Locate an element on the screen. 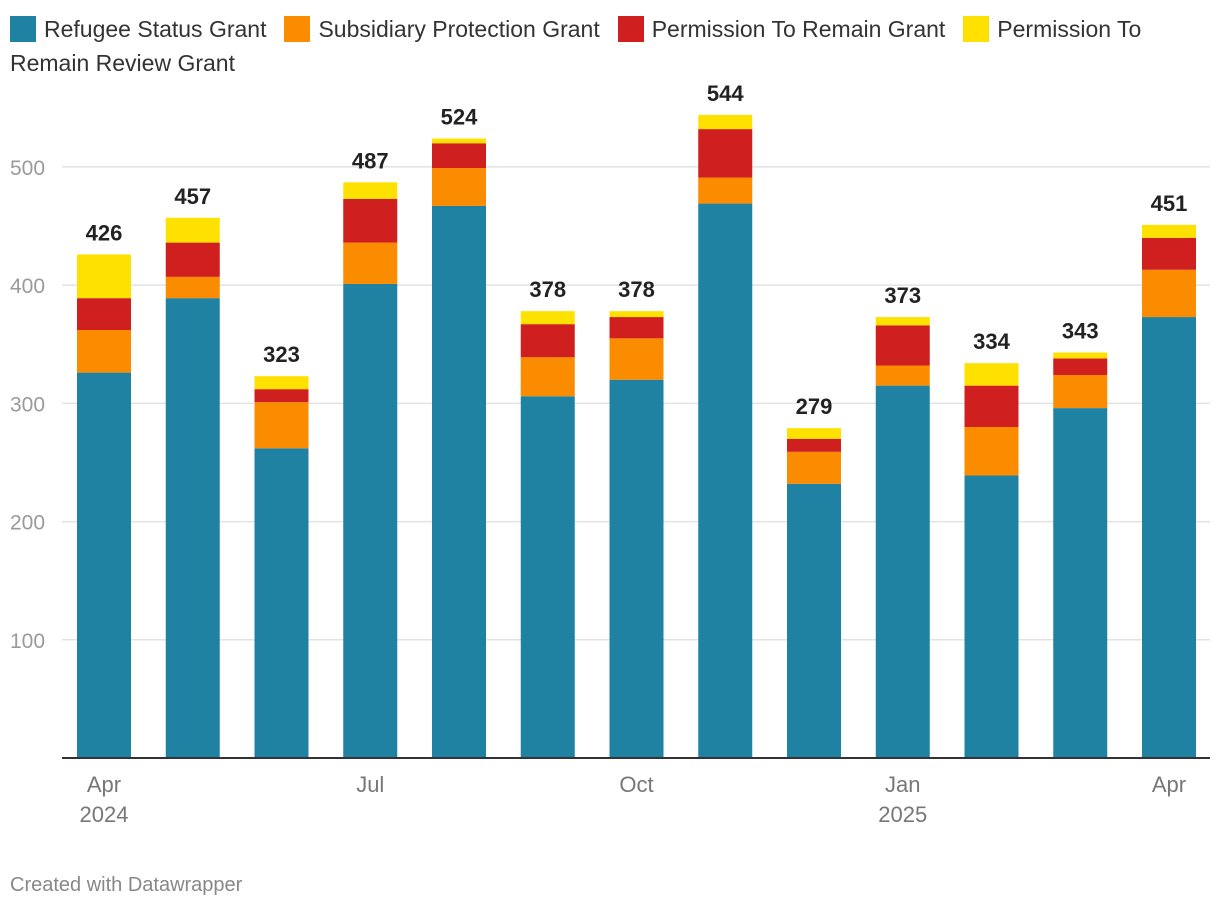  legend-item: Permission To Remain Review Grant is located at coordinates (575, 46).